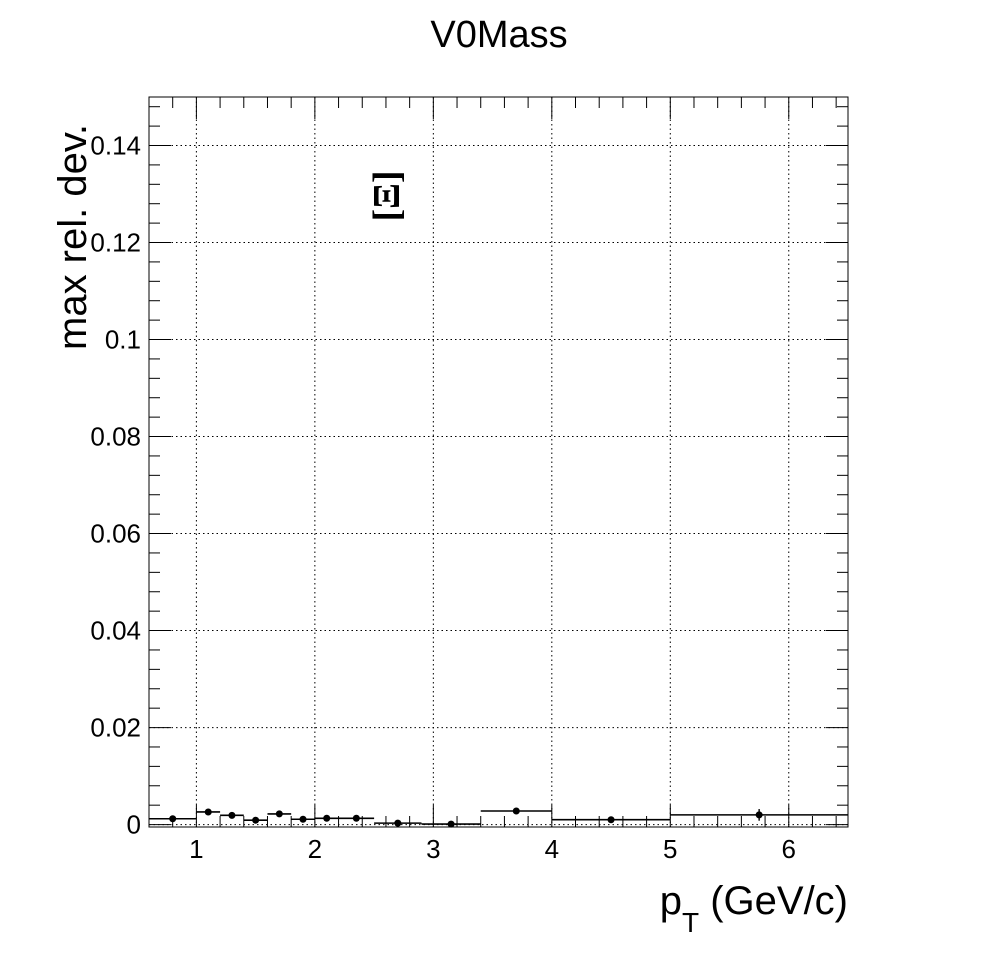 The height and width of the screenshot is (973, 998). I want to click on x-tick-label: 6, so click(789, 849).